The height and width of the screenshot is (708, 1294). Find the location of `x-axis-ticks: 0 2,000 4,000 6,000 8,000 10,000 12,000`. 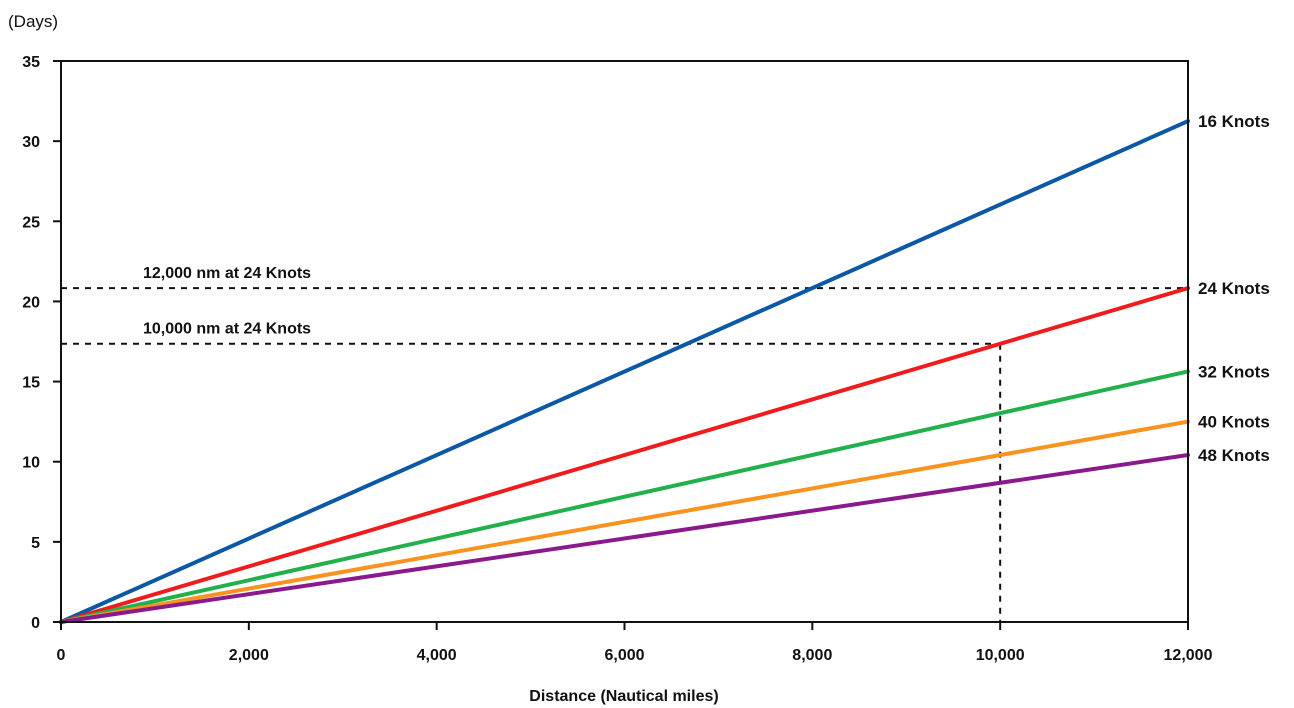

x-axis-ticks: 0 2,000 4,000 6,000 8,000 10,000 12,000 is located at coordinates (635, 643).